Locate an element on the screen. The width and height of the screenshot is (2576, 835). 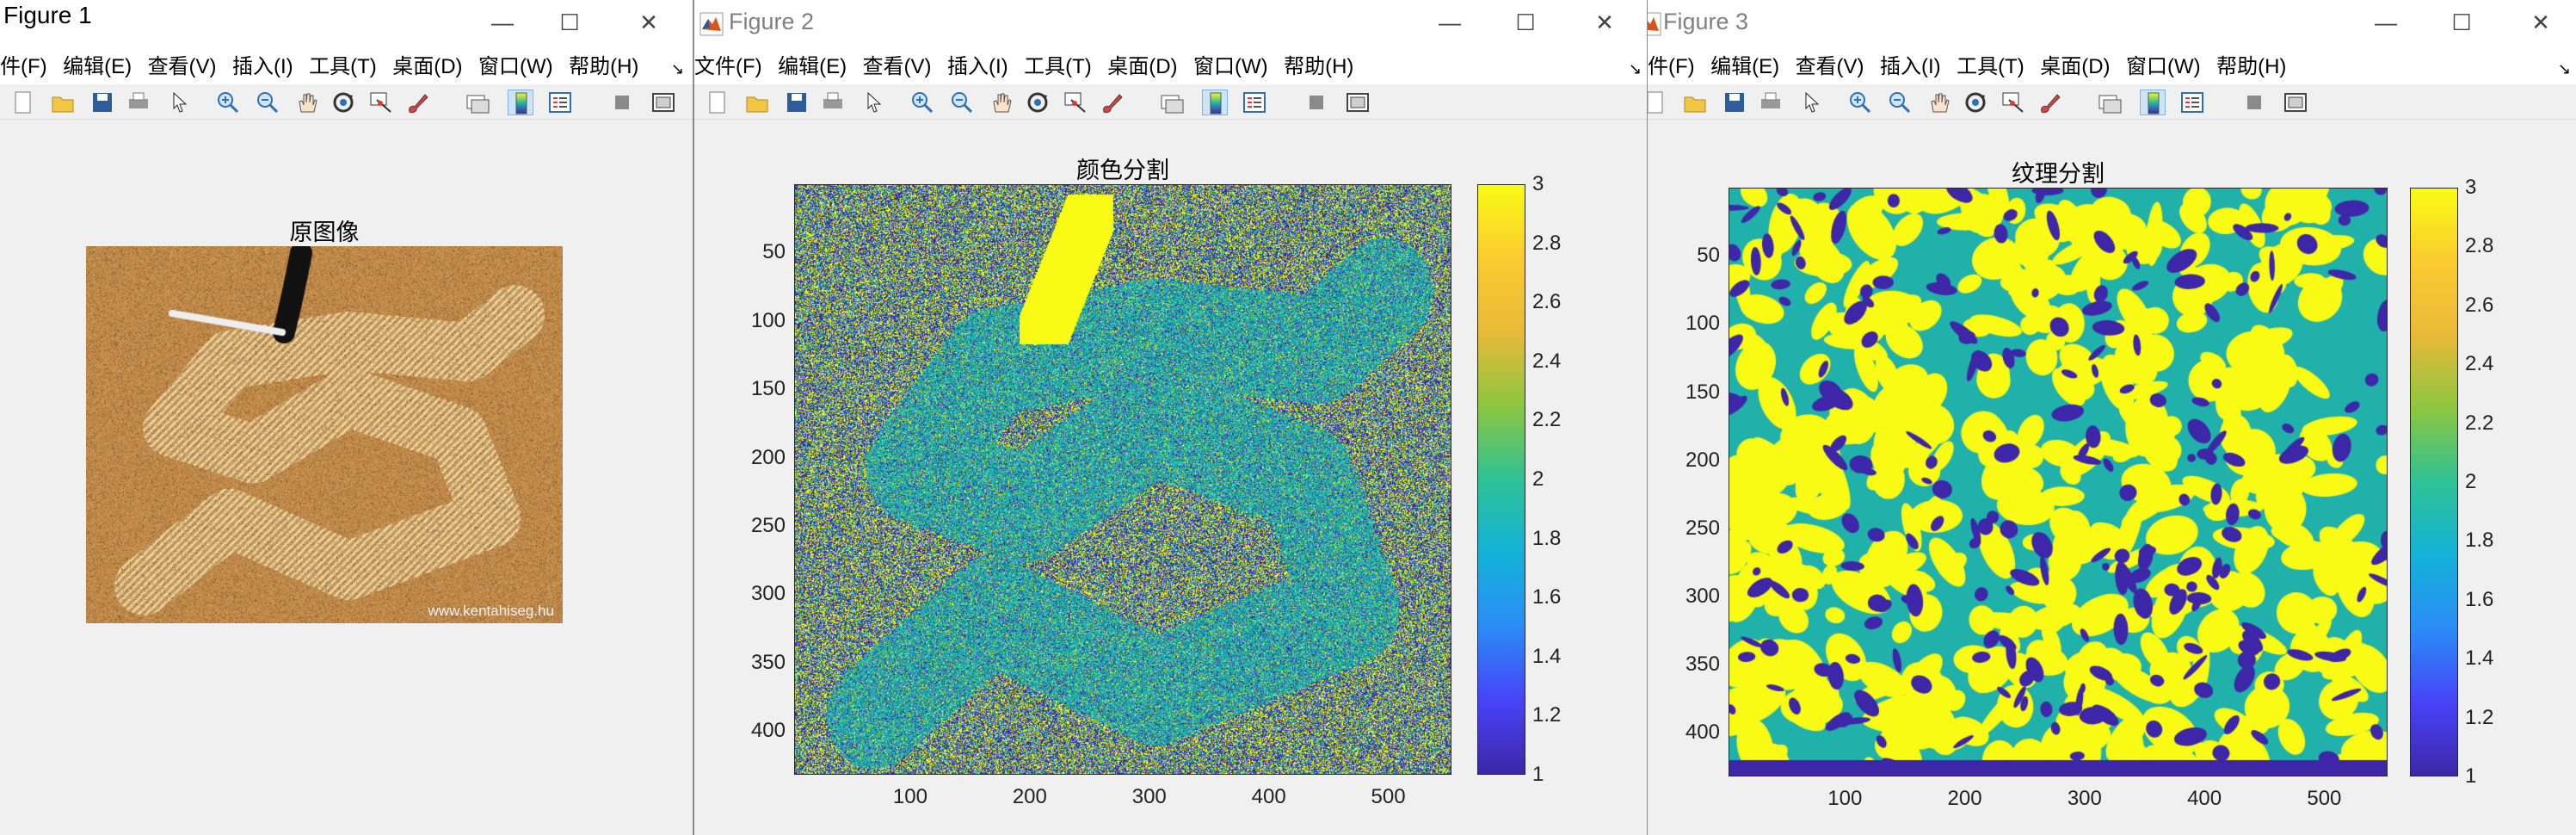
matlab-logo-icon is located at coordinates (1655, 24).